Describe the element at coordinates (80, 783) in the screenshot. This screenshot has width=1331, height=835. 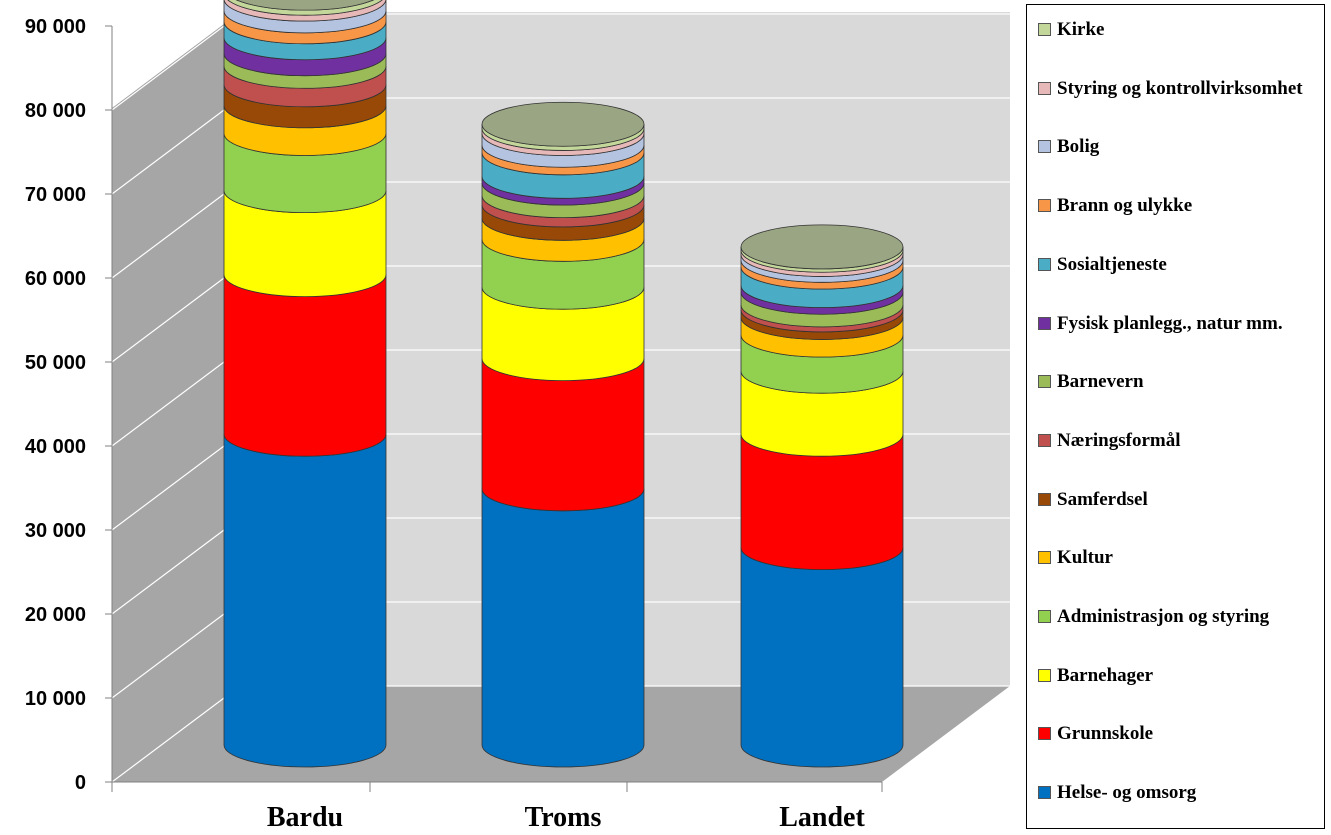
I see `y-tick-label: 0` at that location.